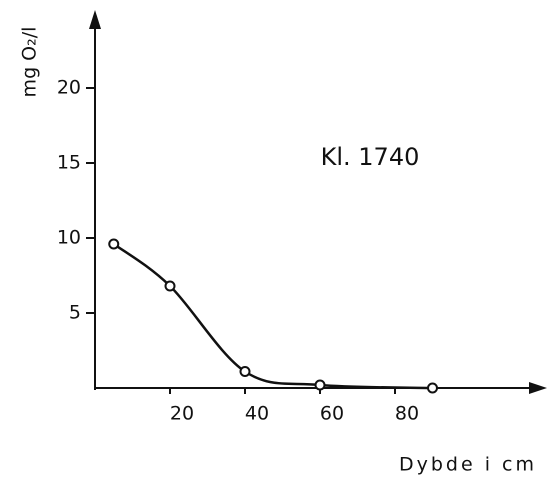 This screenshot has height=479, width=548. What do you see at coordinates (370, 157) in the screenshot?
I see `annotation: Kl. 1740` at bounding box center [370, 157].